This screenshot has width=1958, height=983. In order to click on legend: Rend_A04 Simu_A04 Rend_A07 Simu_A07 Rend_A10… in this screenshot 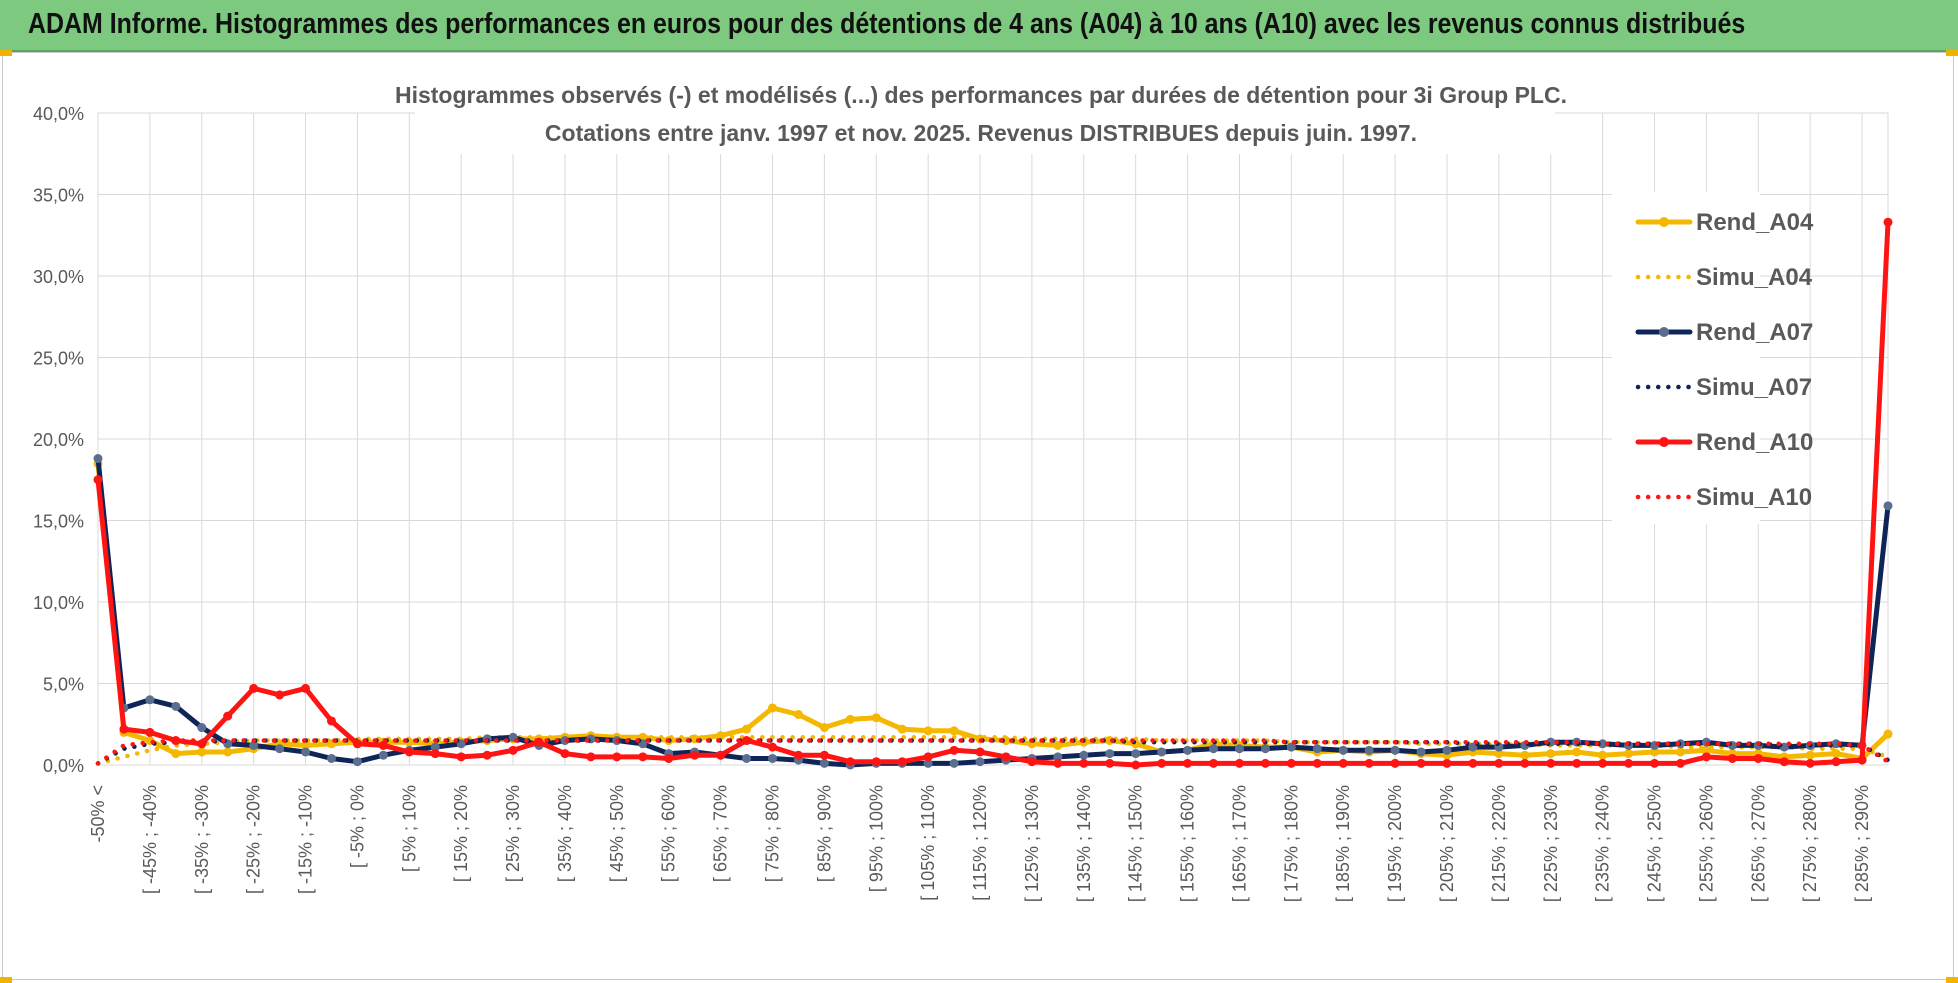, I will do `click(1724, 360)`.